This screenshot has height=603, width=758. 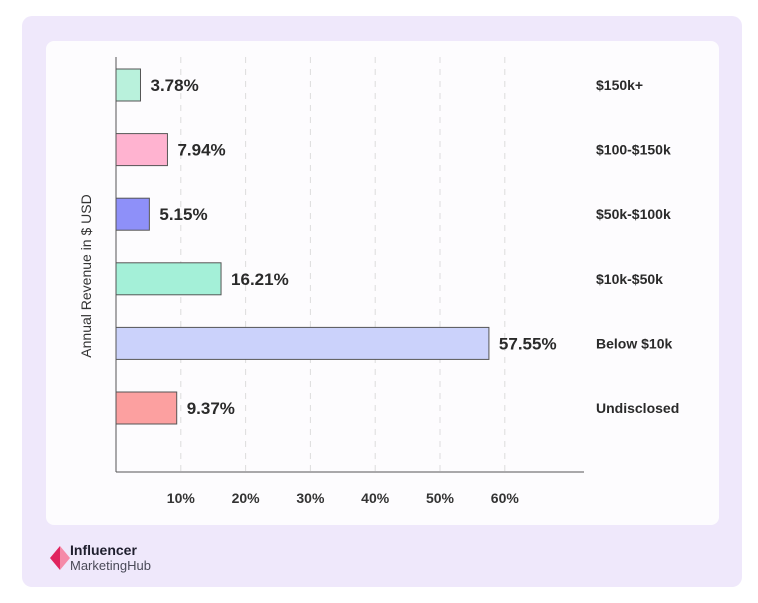 What do you see at coordinates (528, 343) in the screenshot?
I see `data-label: 57.55%` at bounding box center [528, 343].